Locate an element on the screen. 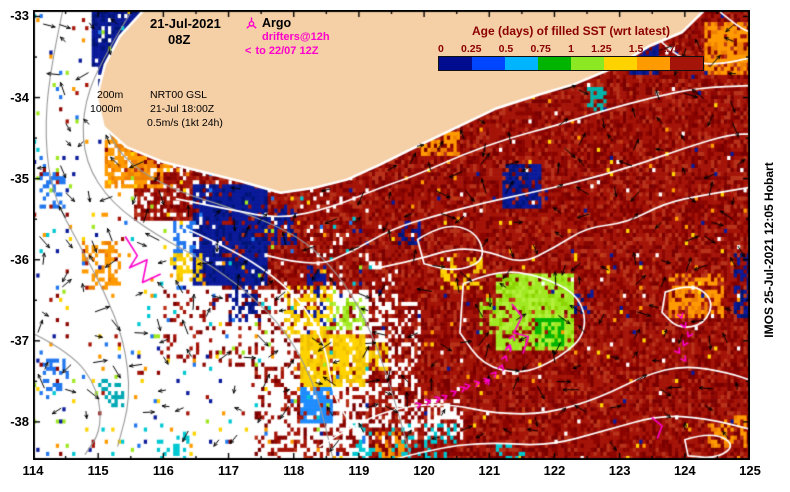  colorbar-gradient is located at coordinates (571, 63).